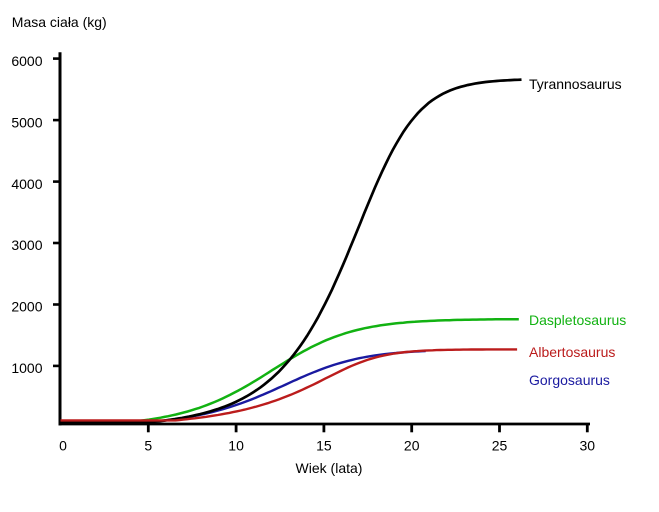 The height and width of the screenshot is (512, 659). Describe the element at coordinates (588, 445) in the screenshot. I see `svg-text: 30` at that location.